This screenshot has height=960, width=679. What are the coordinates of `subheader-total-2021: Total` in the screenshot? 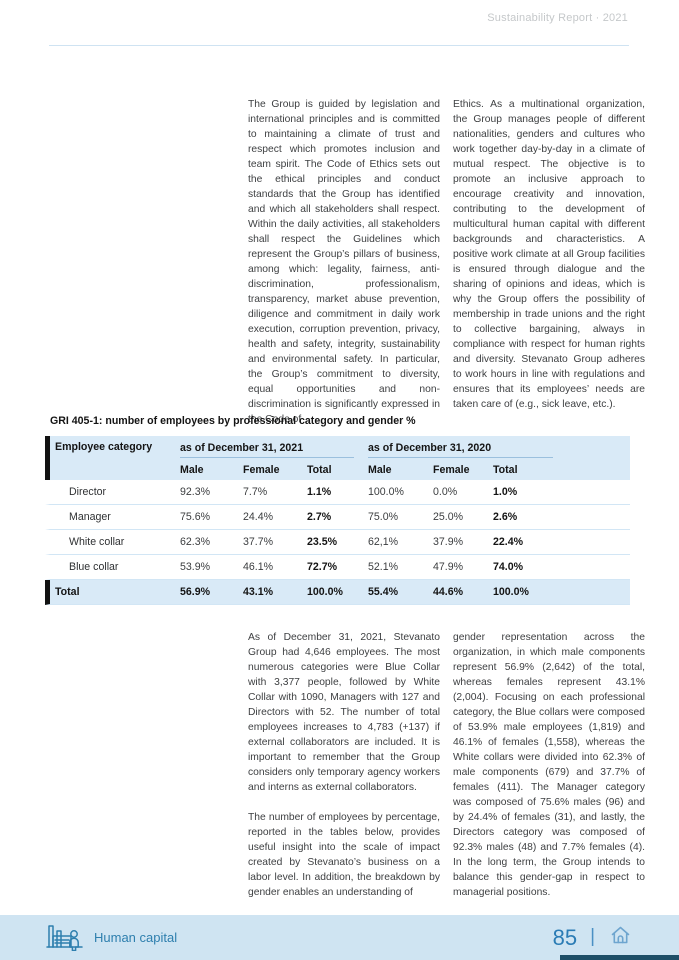 It's located at (319, 469).